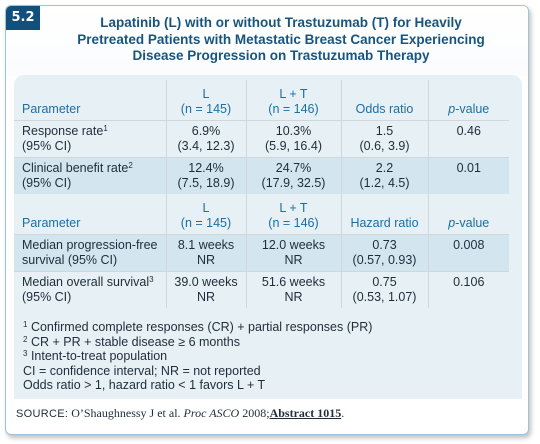 The image size is (540, 444). Describe the element at coordinates (293, 245) in the screenshot. I see `cell-value: 12.0 weeks` at that location.